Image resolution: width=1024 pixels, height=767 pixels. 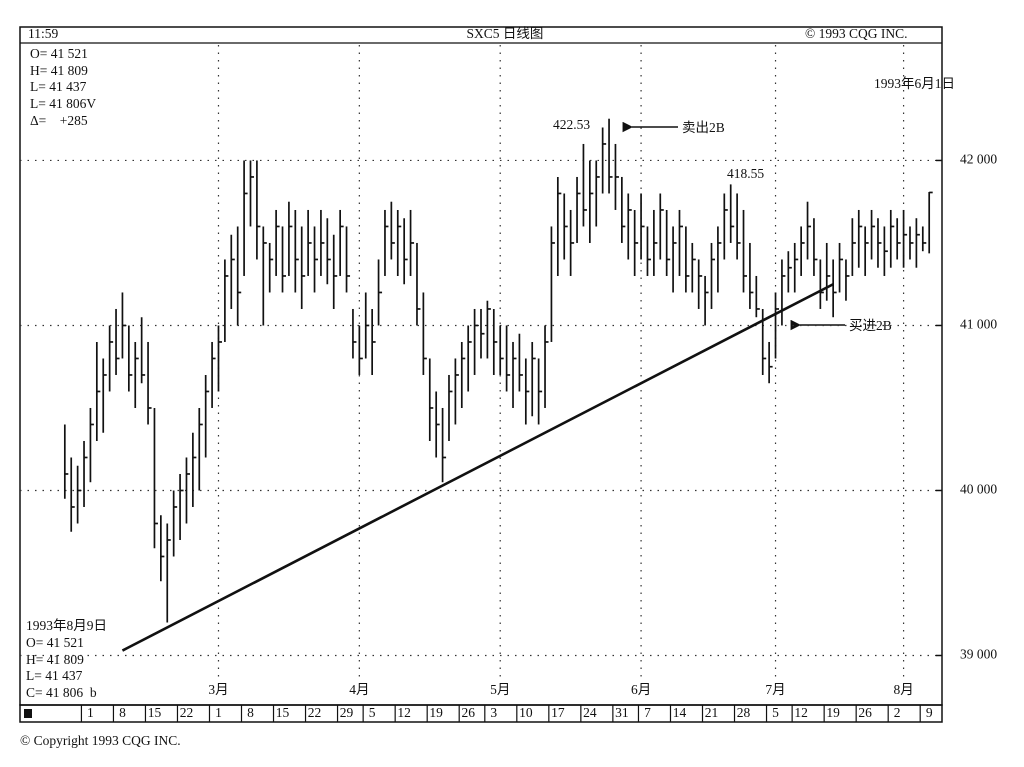 What do you see at coordinates (61, 692) in the screenshot?
I see `info-bottom: C= 41 806 b` at bounding box center [61, 692].